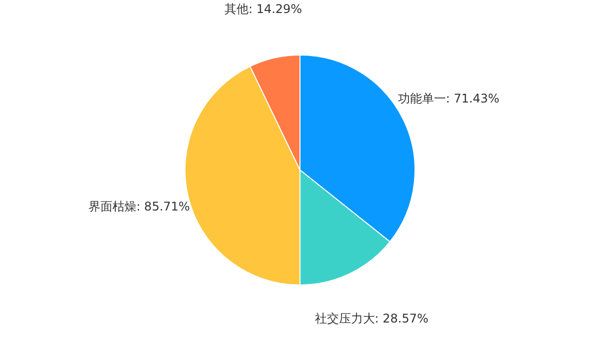 This screenshot has height=340, width=600. What do you see at coordinates (449, 98) in the screenshot?
I see `slice-label: 功能单一: 71.43%` at bounding box center [449, 98].